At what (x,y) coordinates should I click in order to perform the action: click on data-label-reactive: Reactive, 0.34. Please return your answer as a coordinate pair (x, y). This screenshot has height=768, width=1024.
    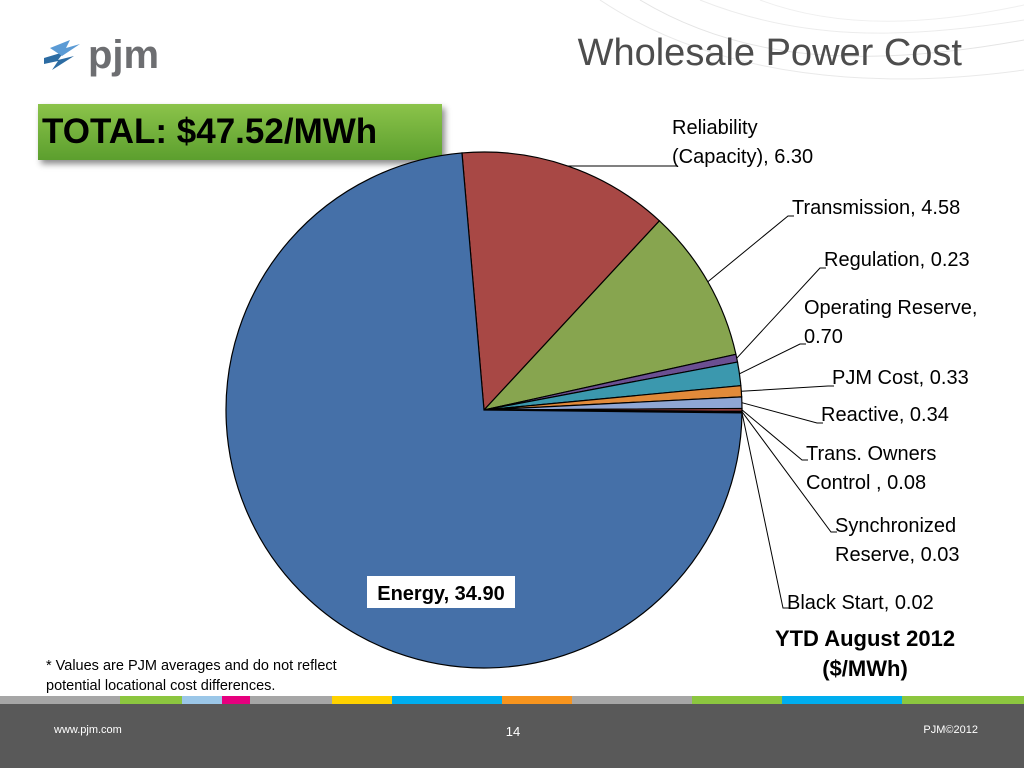
    Looking at the image, I should click on (885, 415).